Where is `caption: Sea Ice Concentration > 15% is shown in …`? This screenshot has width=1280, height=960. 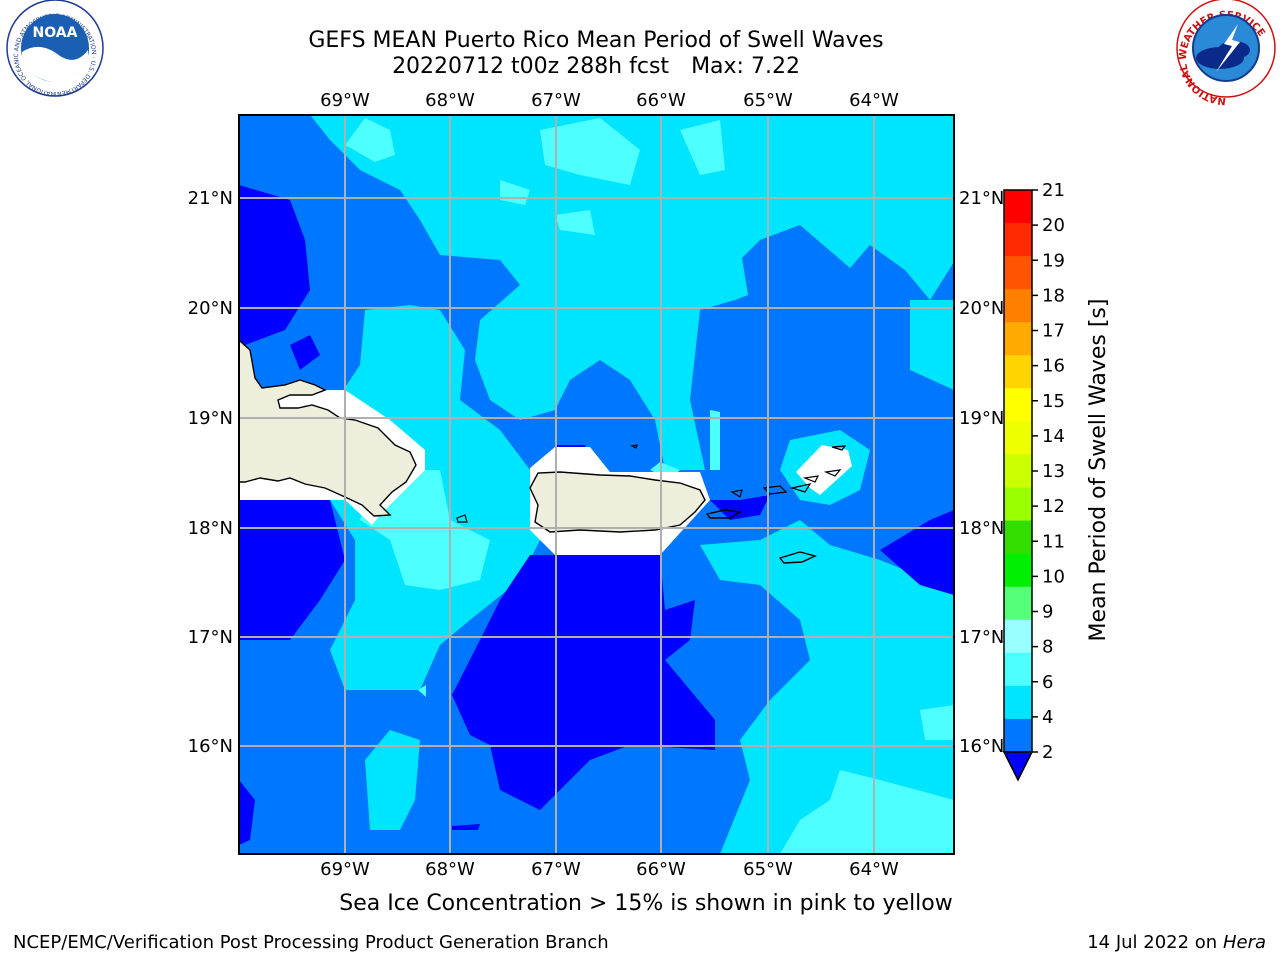 caption: Sea Ice Concentration > 15% is shown in … is located at coordinates (646, 903).